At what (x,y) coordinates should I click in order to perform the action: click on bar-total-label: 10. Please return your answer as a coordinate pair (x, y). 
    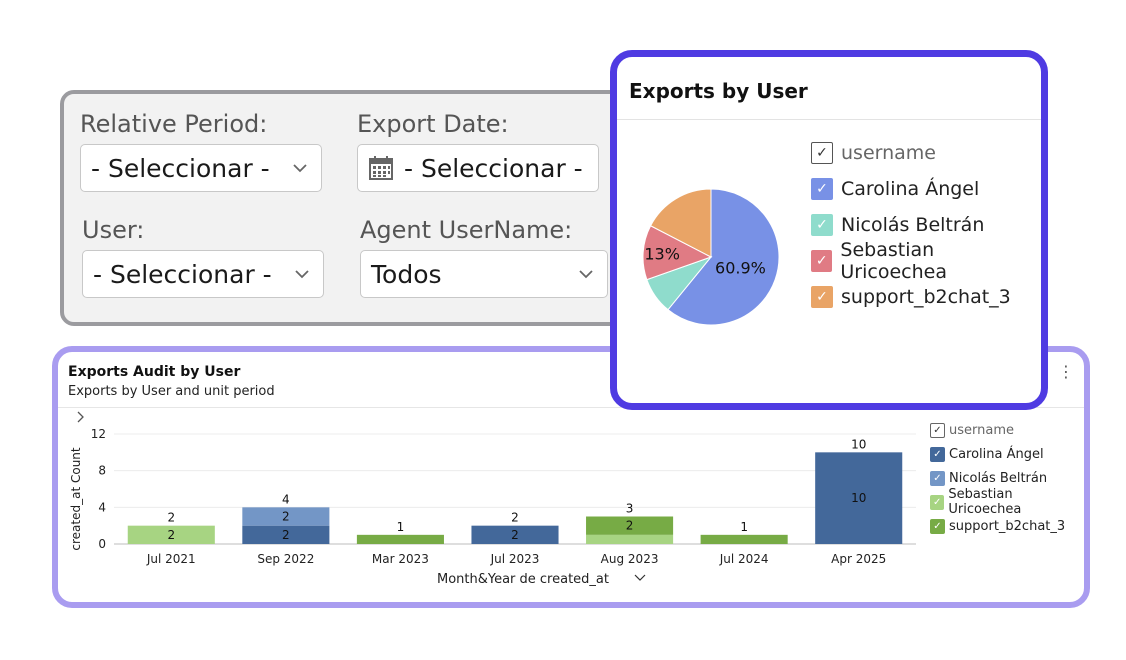
    Looking at the image, I should click on (858, 444).